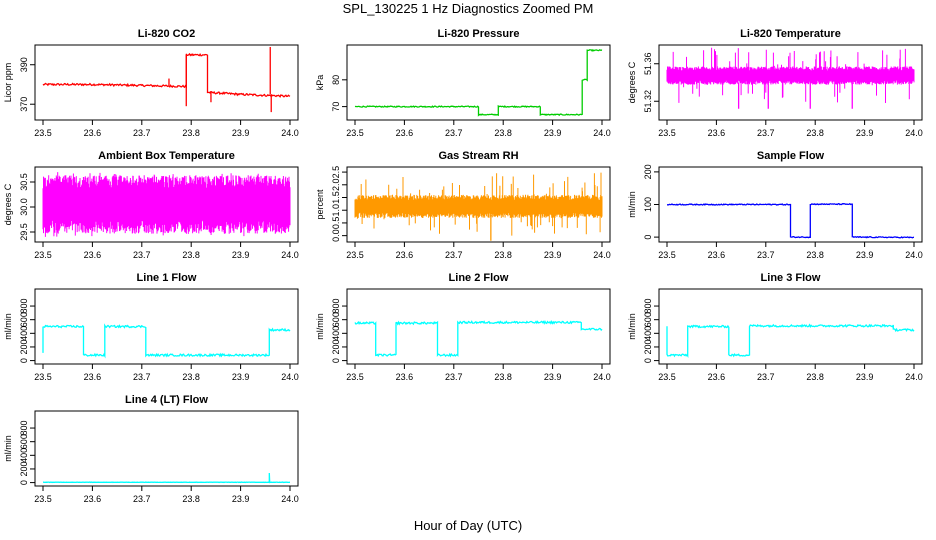 Image resolution: width=936 pixels, height=540 pixels. What do you see at coordinates (336, 235) in the screenshot?
I see `y-tick-label: 0.0` at bounding box center [336, 235].